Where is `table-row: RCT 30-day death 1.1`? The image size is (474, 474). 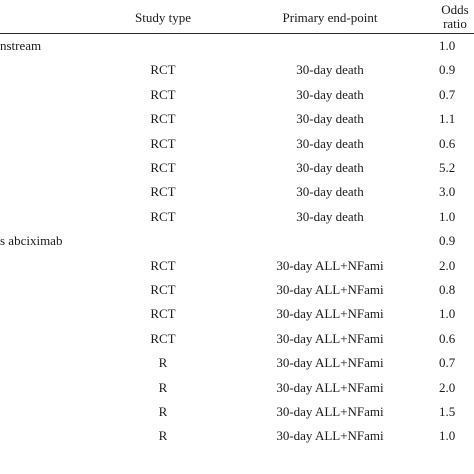
table-row: RCT 30-day death 1.1 is located at coordinates (237, 119).